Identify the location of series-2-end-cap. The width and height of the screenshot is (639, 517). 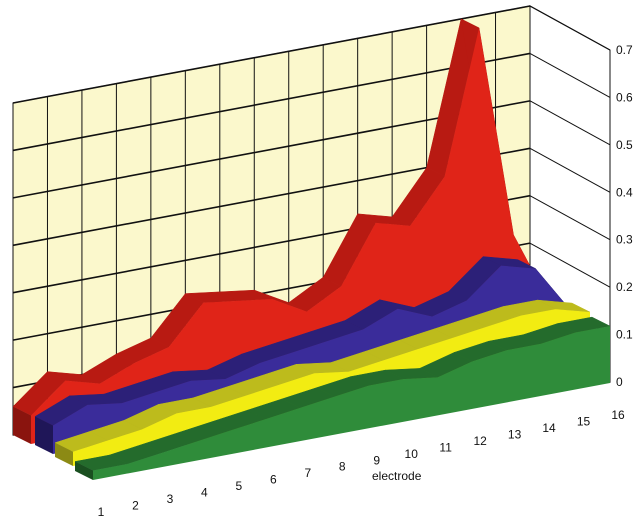
(44, 435).